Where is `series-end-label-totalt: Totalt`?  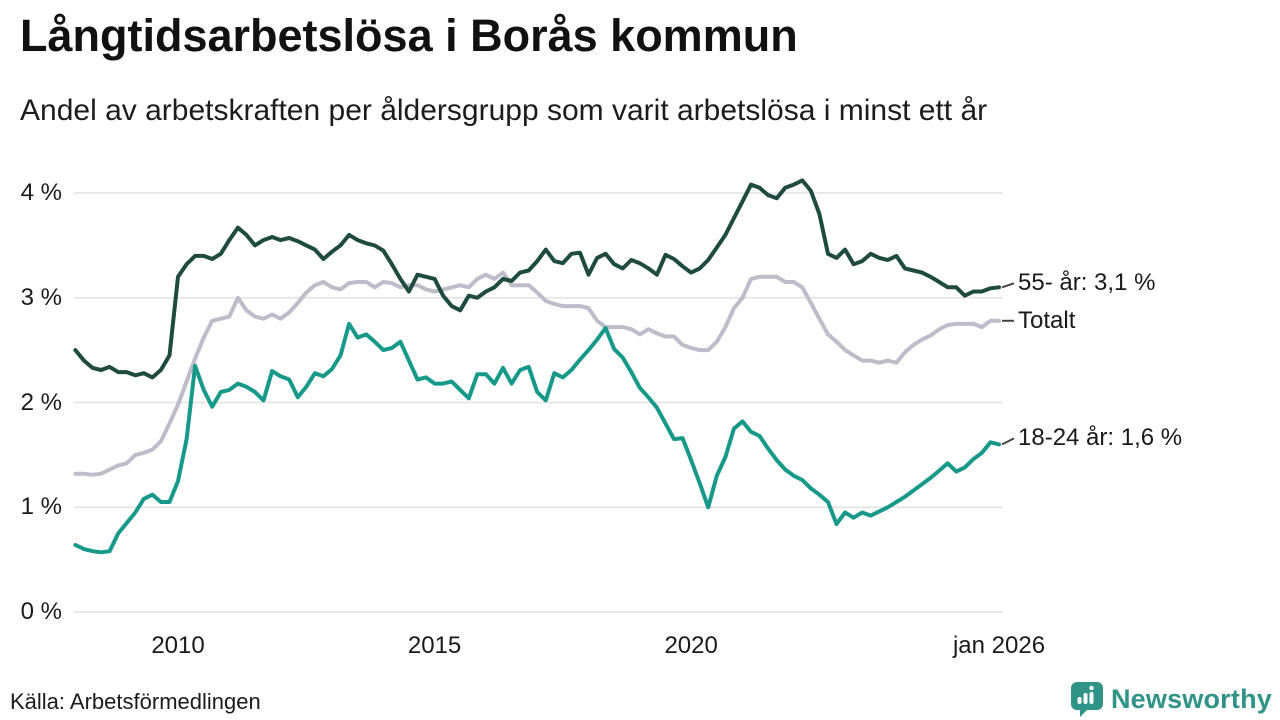 series-end-label-totalt: Totalt is located at coordinates (1047, 320).